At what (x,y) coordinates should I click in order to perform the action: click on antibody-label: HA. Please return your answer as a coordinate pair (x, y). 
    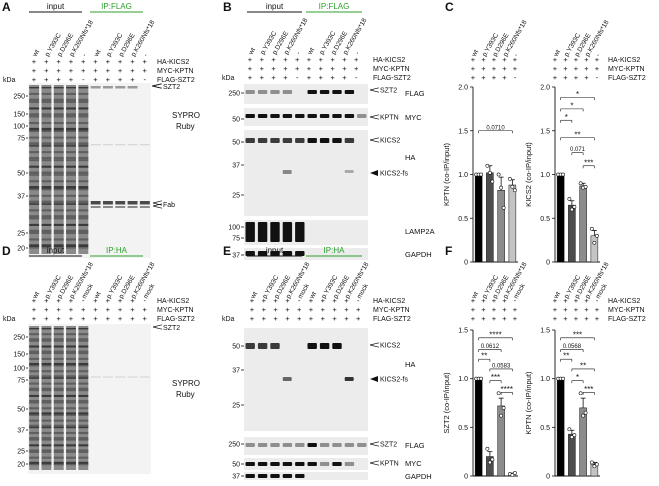
    Looking at the image, I should click on (410, 157).